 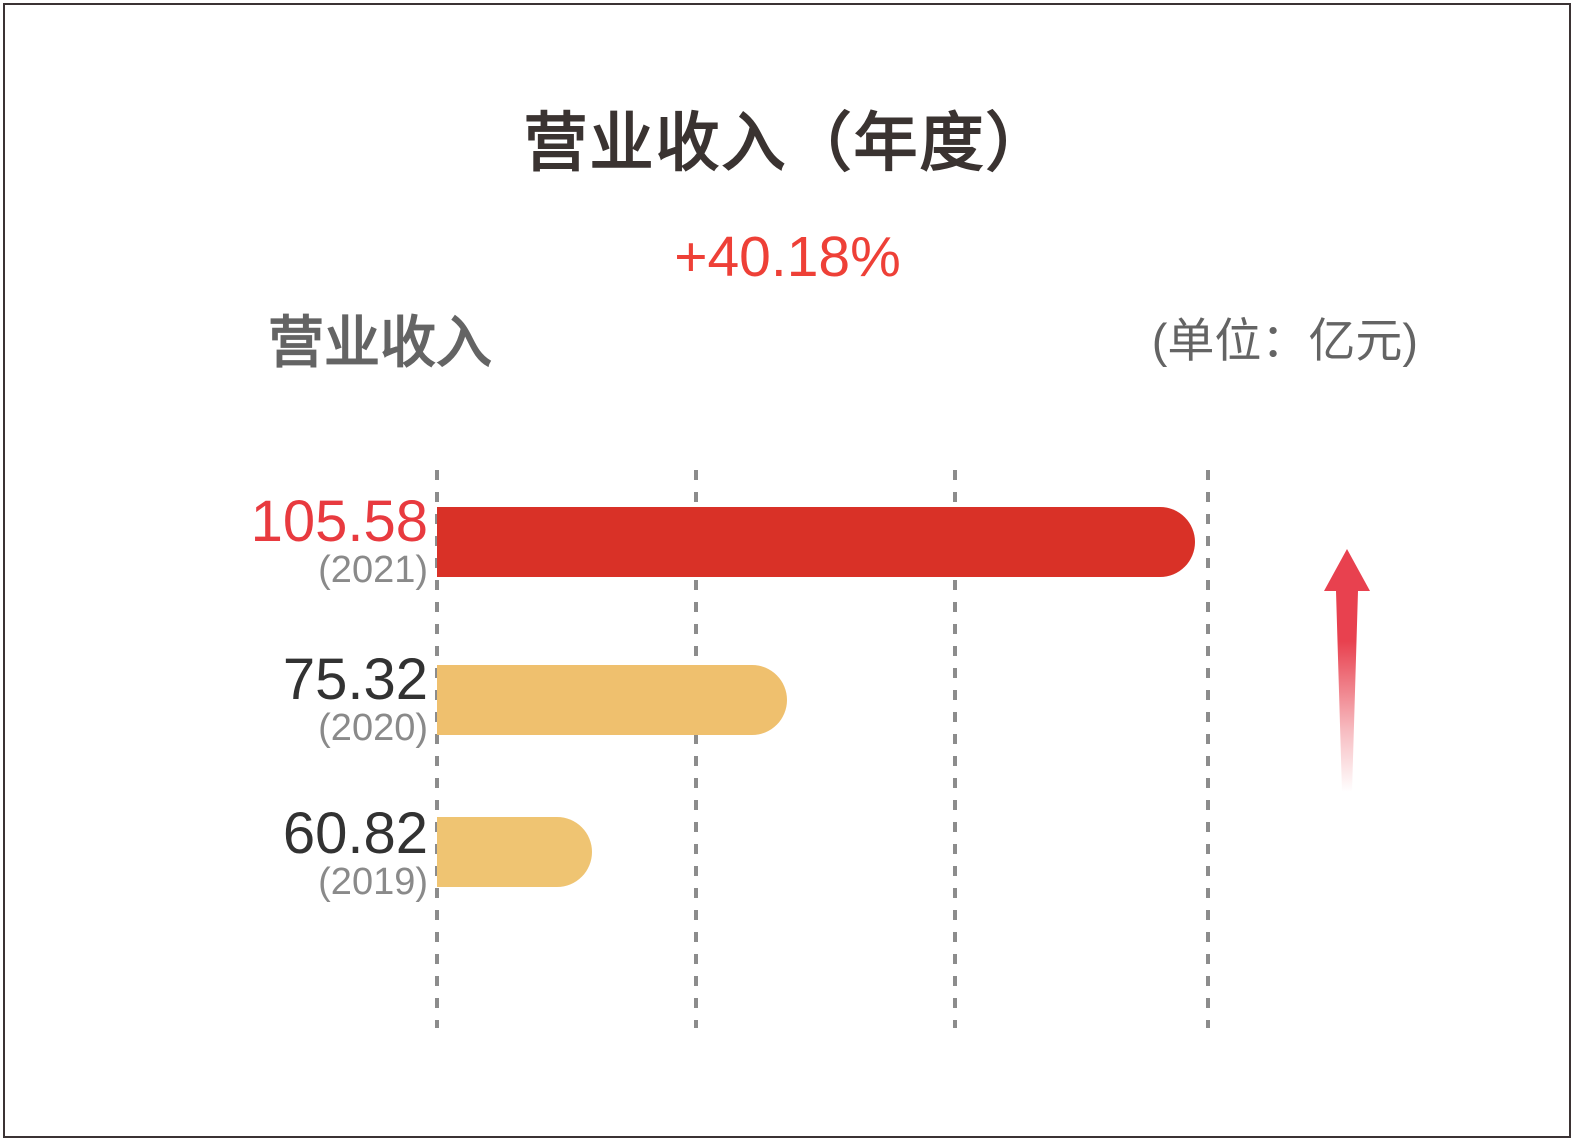 What do you see at coordinates (816, 542) in the screenshot?
I see `bar-2021` at bounding box center [816, 542].